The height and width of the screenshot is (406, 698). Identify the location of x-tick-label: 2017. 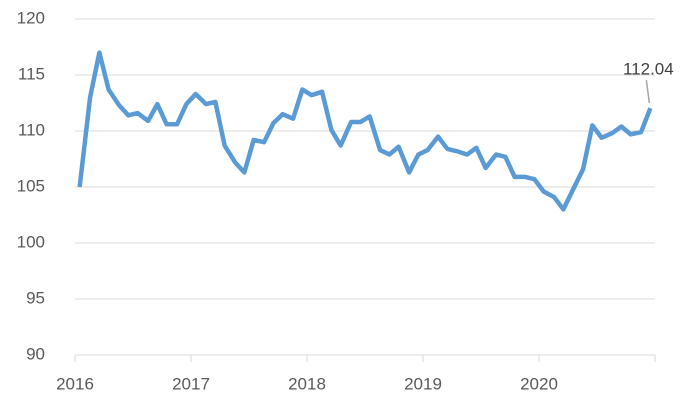
(191, 383).